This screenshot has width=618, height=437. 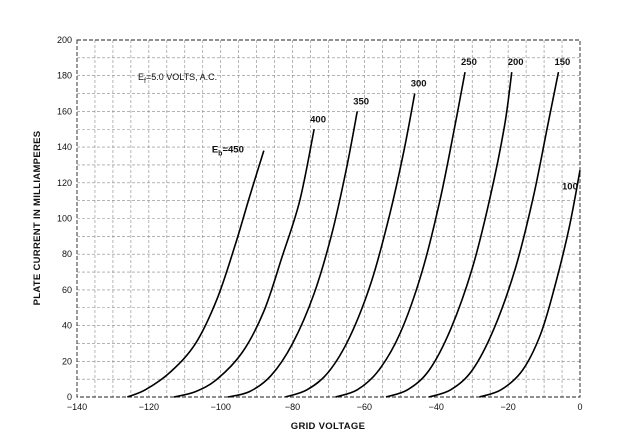 I want to click on y-tick-label: 60, so click(x=67, y=290).